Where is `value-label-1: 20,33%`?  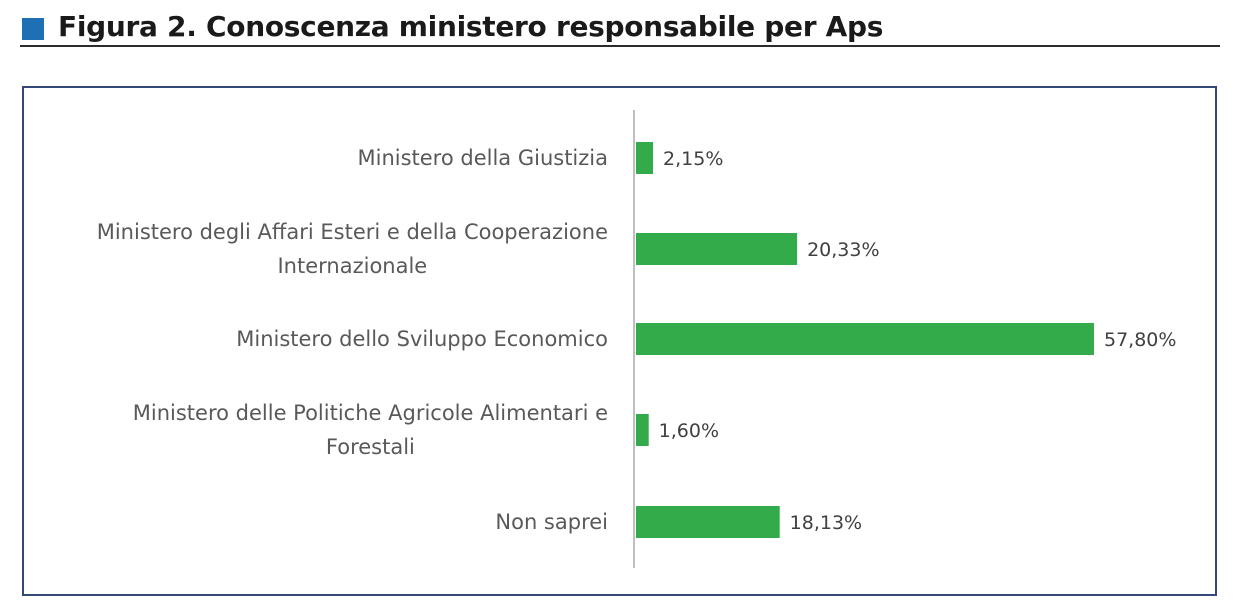
value-label-1: 20,33% is located at coordinates (843, 250).